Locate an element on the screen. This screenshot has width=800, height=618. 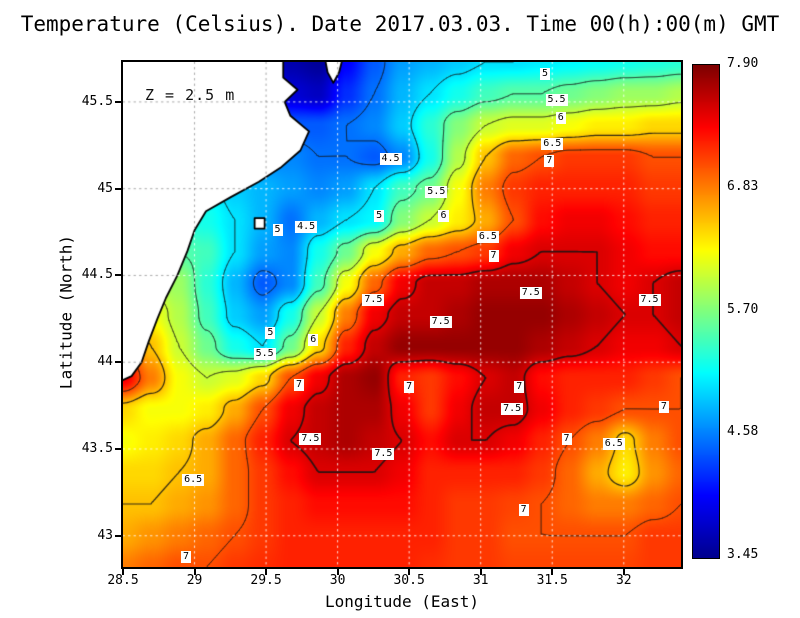
y-tick-label: 43 is located at coordinates (105, 535).